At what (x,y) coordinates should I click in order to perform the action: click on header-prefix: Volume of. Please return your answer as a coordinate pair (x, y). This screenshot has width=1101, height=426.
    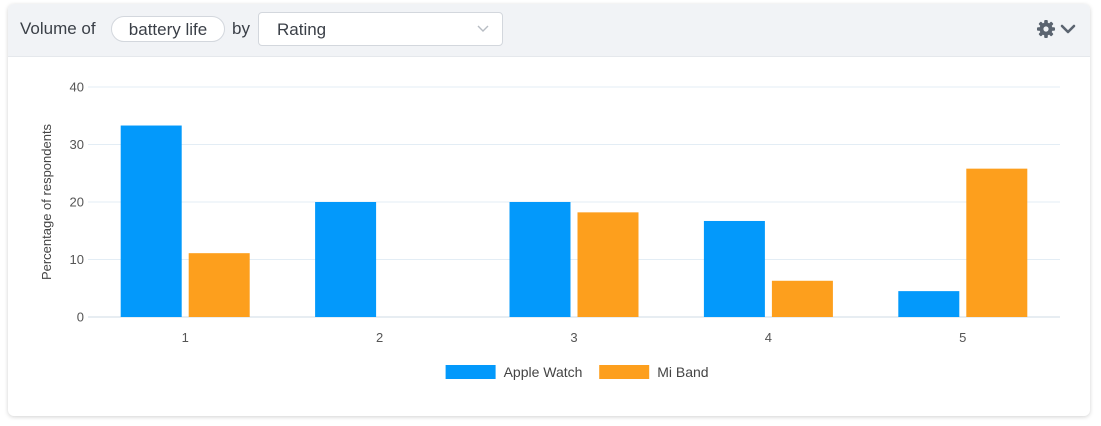
    Looking at the image, I should click on (58, 28).